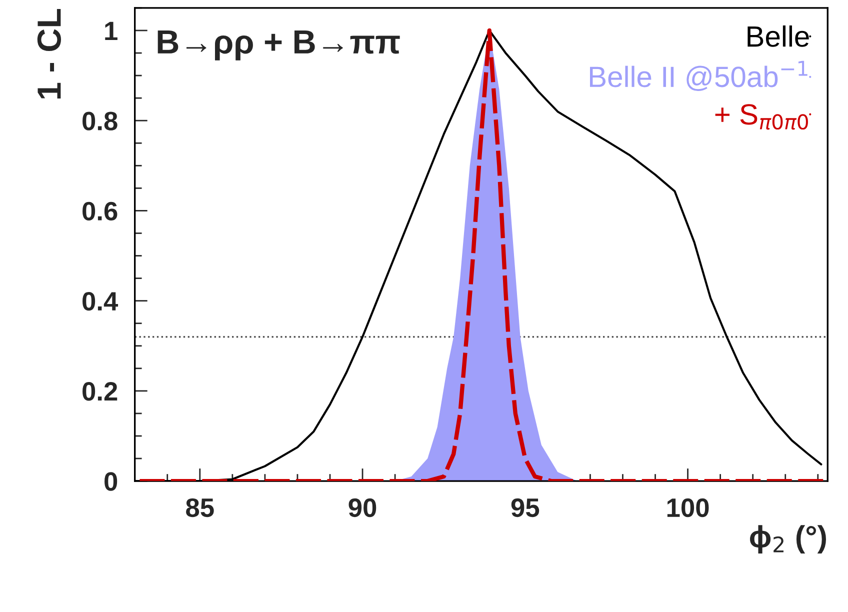 The height and width of the screenshot is (612, 848). What do you see at coordinates (279, 45) in the screenshot?
I see `text: B→ρρ + B→ππ` at bounding box center [279, 45].